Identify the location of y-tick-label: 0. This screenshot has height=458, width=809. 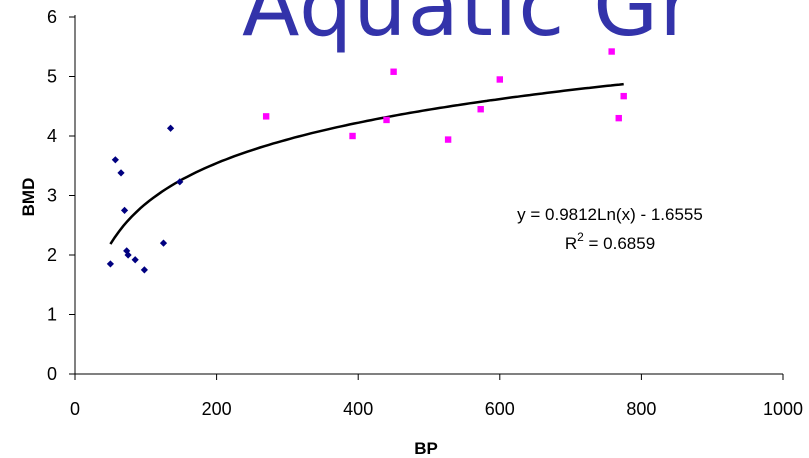
(52, 374).